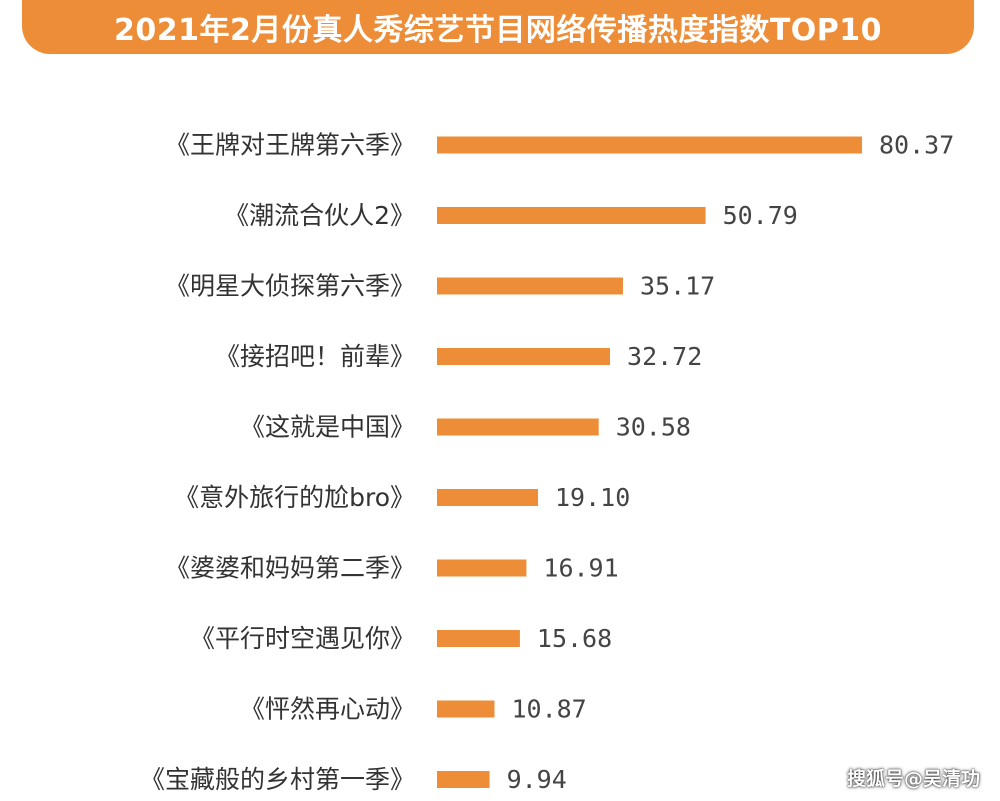  I want to click on value-label: 35.17, so click(677, 286).